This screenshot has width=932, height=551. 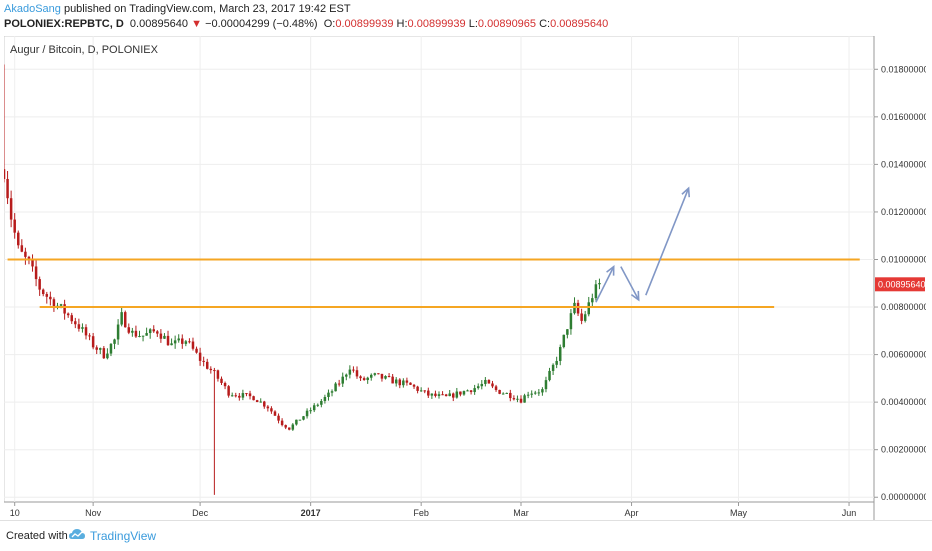 I want to click on symbol-label: POLONIEX:REPBTC, D, so click(x=64, y=24).